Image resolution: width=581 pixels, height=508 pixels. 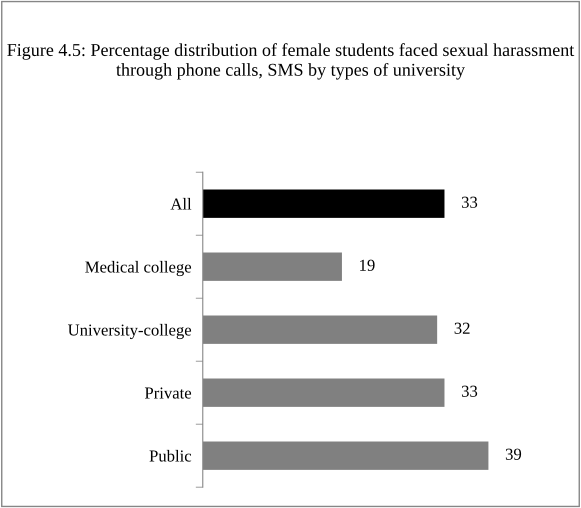 I want to click on y-tick-label: Public, so click(x=171, y=456).